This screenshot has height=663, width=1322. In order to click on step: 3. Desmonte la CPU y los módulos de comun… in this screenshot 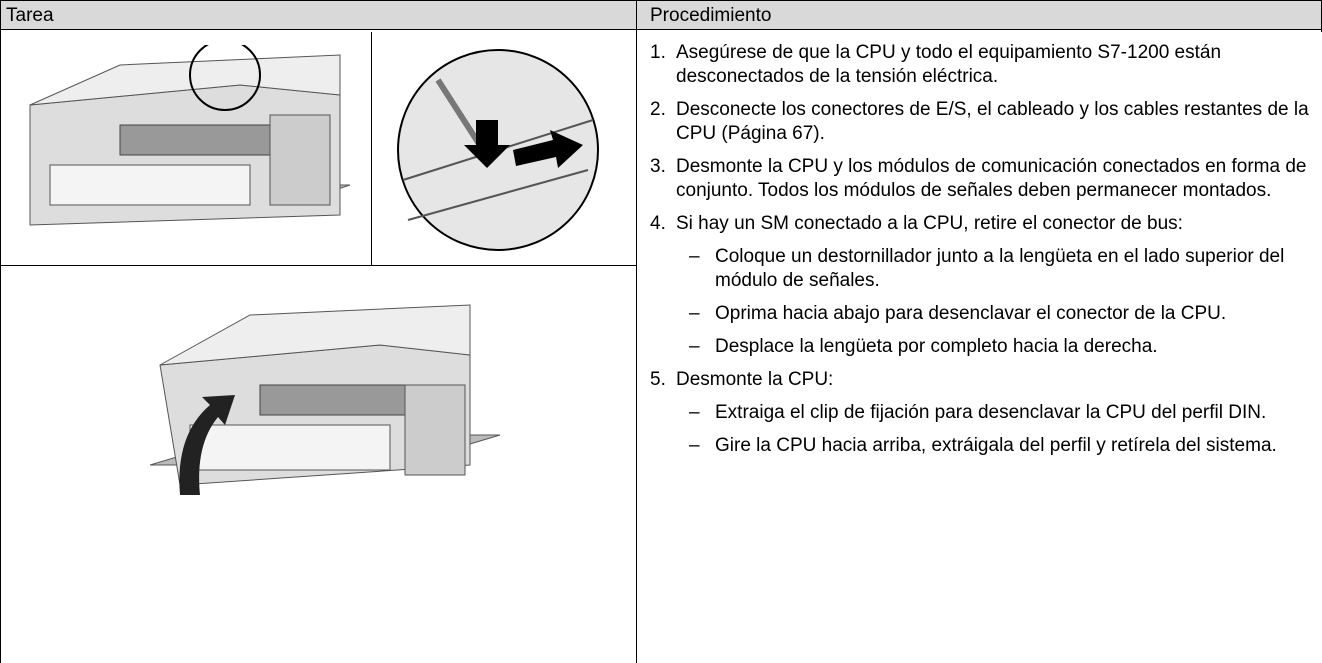, I will do `click(977, 179)`.